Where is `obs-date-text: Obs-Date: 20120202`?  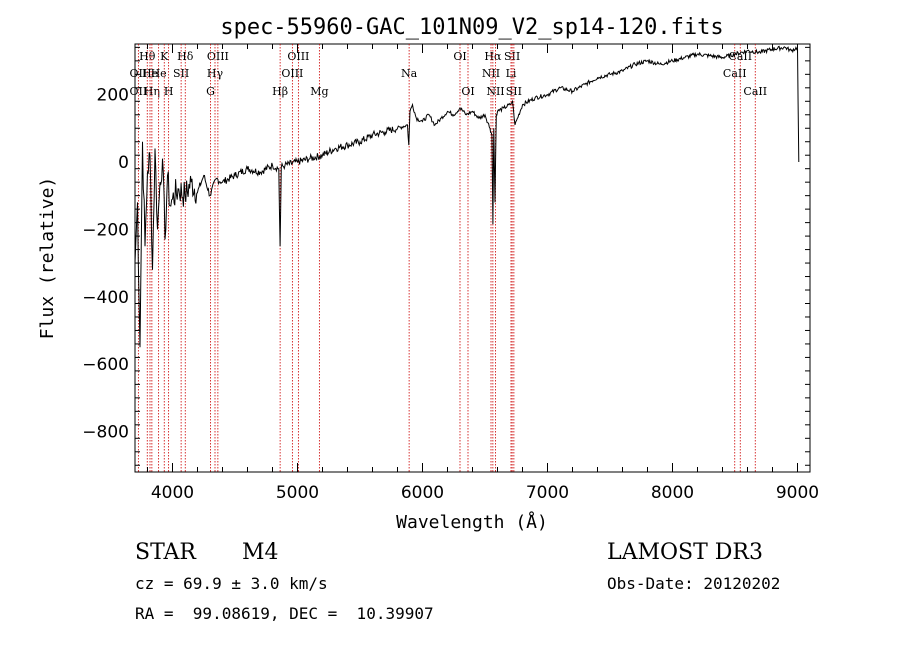
obs-date-text: Obs-Date: 20120202 is located at coordinates (694, 583).